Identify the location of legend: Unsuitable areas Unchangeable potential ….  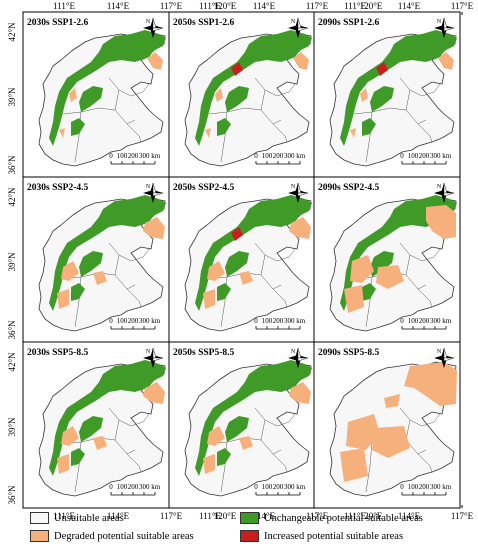
(250, 530).